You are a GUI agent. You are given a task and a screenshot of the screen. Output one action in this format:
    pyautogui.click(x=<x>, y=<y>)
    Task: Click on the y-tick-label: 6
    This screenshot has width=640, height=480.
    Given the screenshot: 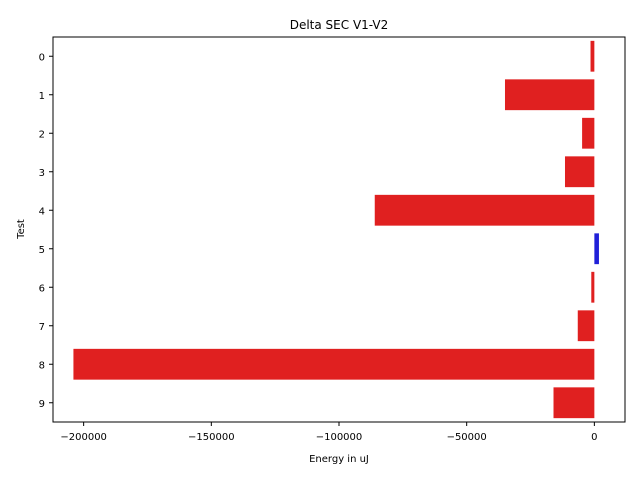 What is the action you would take?
    pyautogui.click(x=42, y=288)
    